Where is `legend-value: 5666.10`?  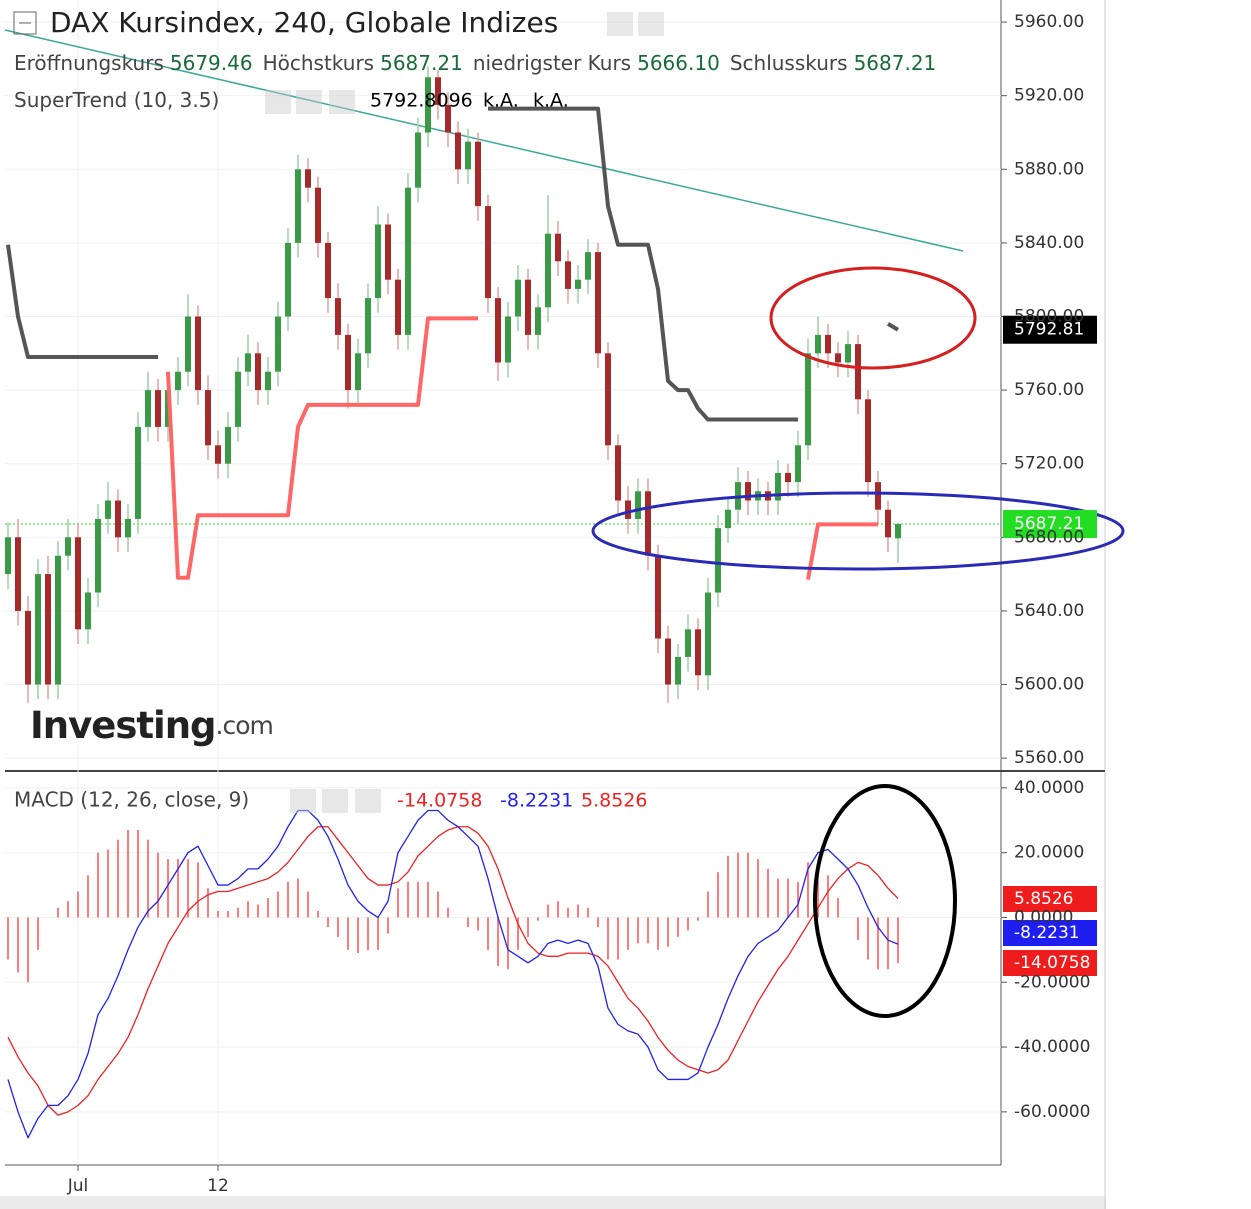
legend-value: 5666.10 is located at coordinates (678, 63).